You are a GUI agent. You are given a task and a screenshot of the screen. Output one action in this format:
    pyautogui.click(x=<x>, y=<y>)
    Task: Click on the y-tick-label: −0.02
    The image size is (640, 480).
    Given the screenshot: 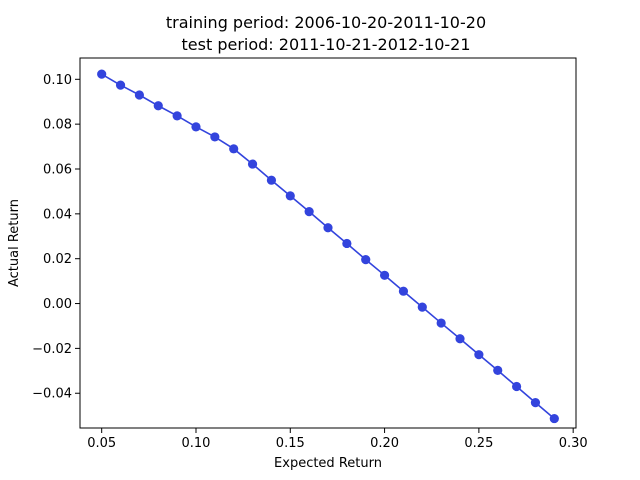 What is the action you would take?
    pyautogui.click(x=52, y=349)
    